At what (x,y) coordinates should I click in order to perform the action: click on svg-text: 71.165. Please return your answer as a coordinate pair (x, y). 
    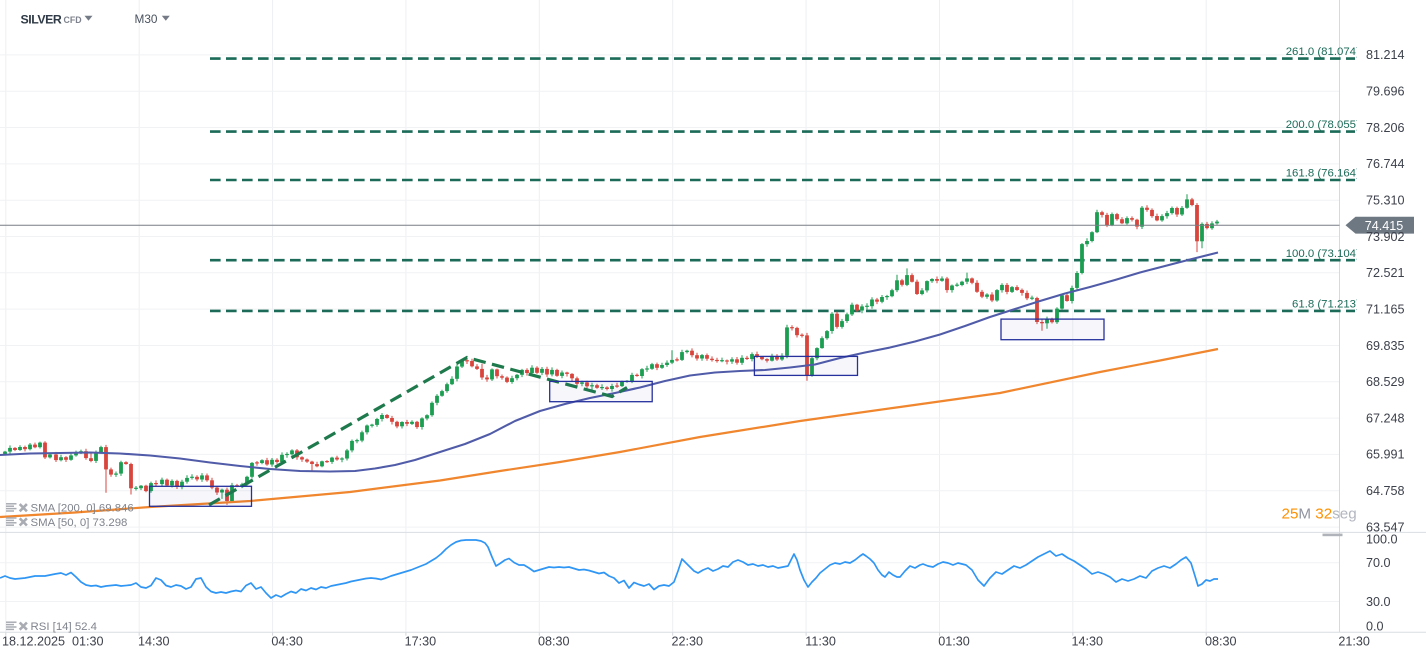
    Looking at the image, I should click on (1385, 309).